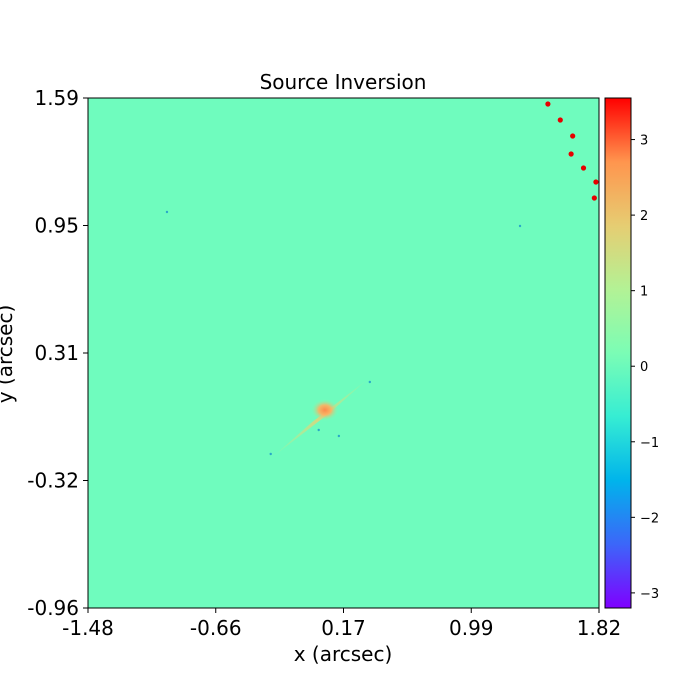 This screenshot has height=700, width=700. Describe the element at coordinates (644, 216) in the screenshot. I see `colorbar-tick-label: 2` at that location.